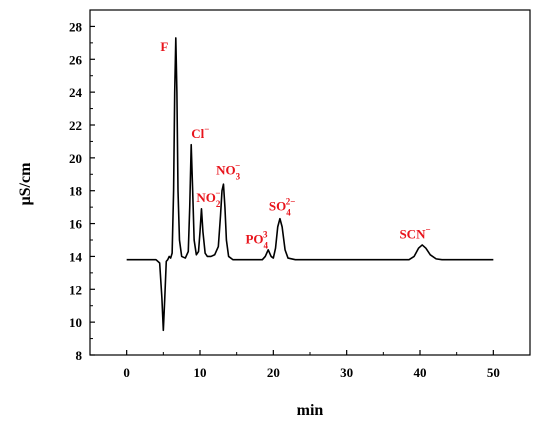 The width and height of the screenshot is (550, 422). Describe the element at coordinates (346, 372) in the screenshot. I see `x-tick-label: 30` at that location.